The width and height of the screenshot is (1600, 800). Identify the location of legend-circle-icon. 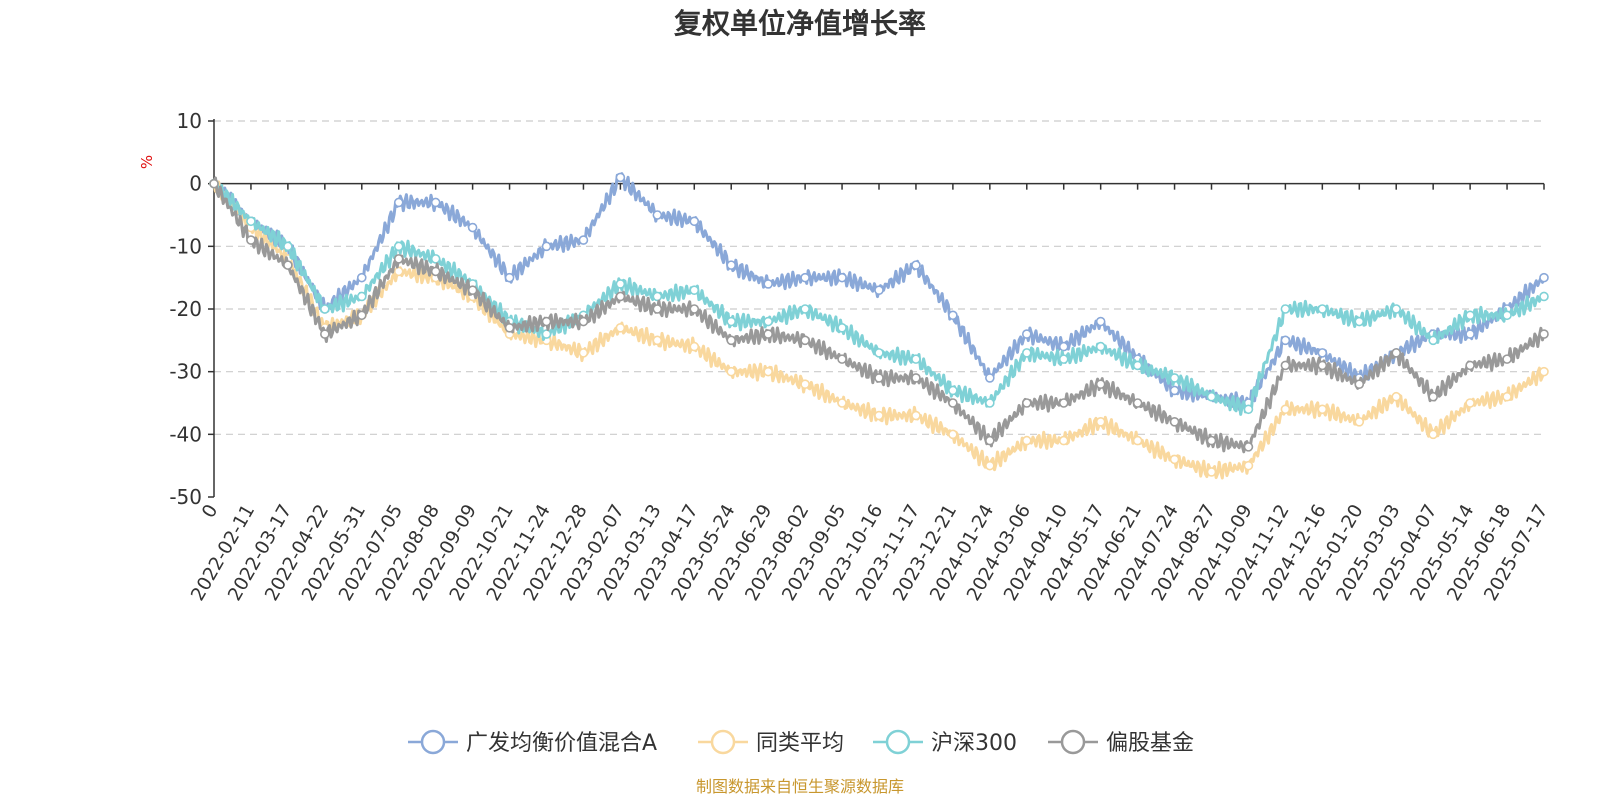
(1073, 742).